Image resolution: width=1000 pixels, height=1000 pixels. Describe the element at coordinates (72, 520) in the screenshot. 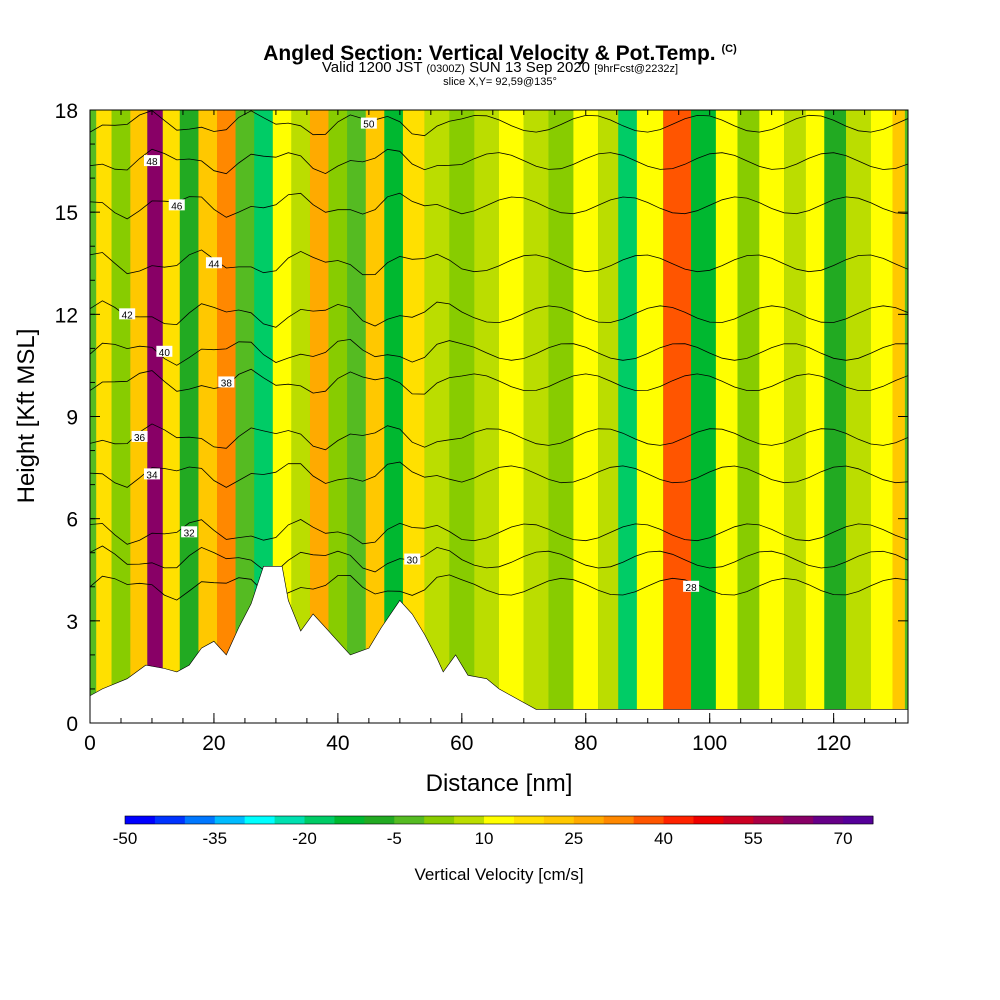

I see `y-tick-label: 6` at that location.